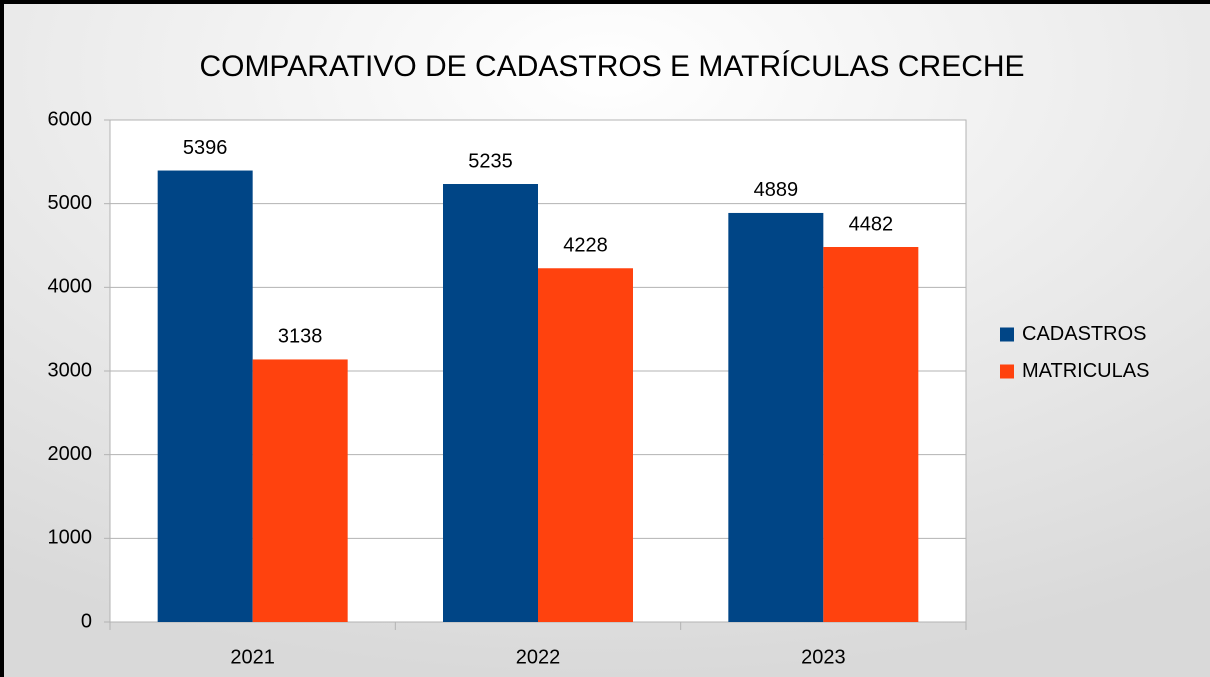 Image resolution: width=1210 pixels, height=677 pixels. Describe the element at coordinates (70, 370) in the screenshot. I see `y-tick-label: 3000` at that location.